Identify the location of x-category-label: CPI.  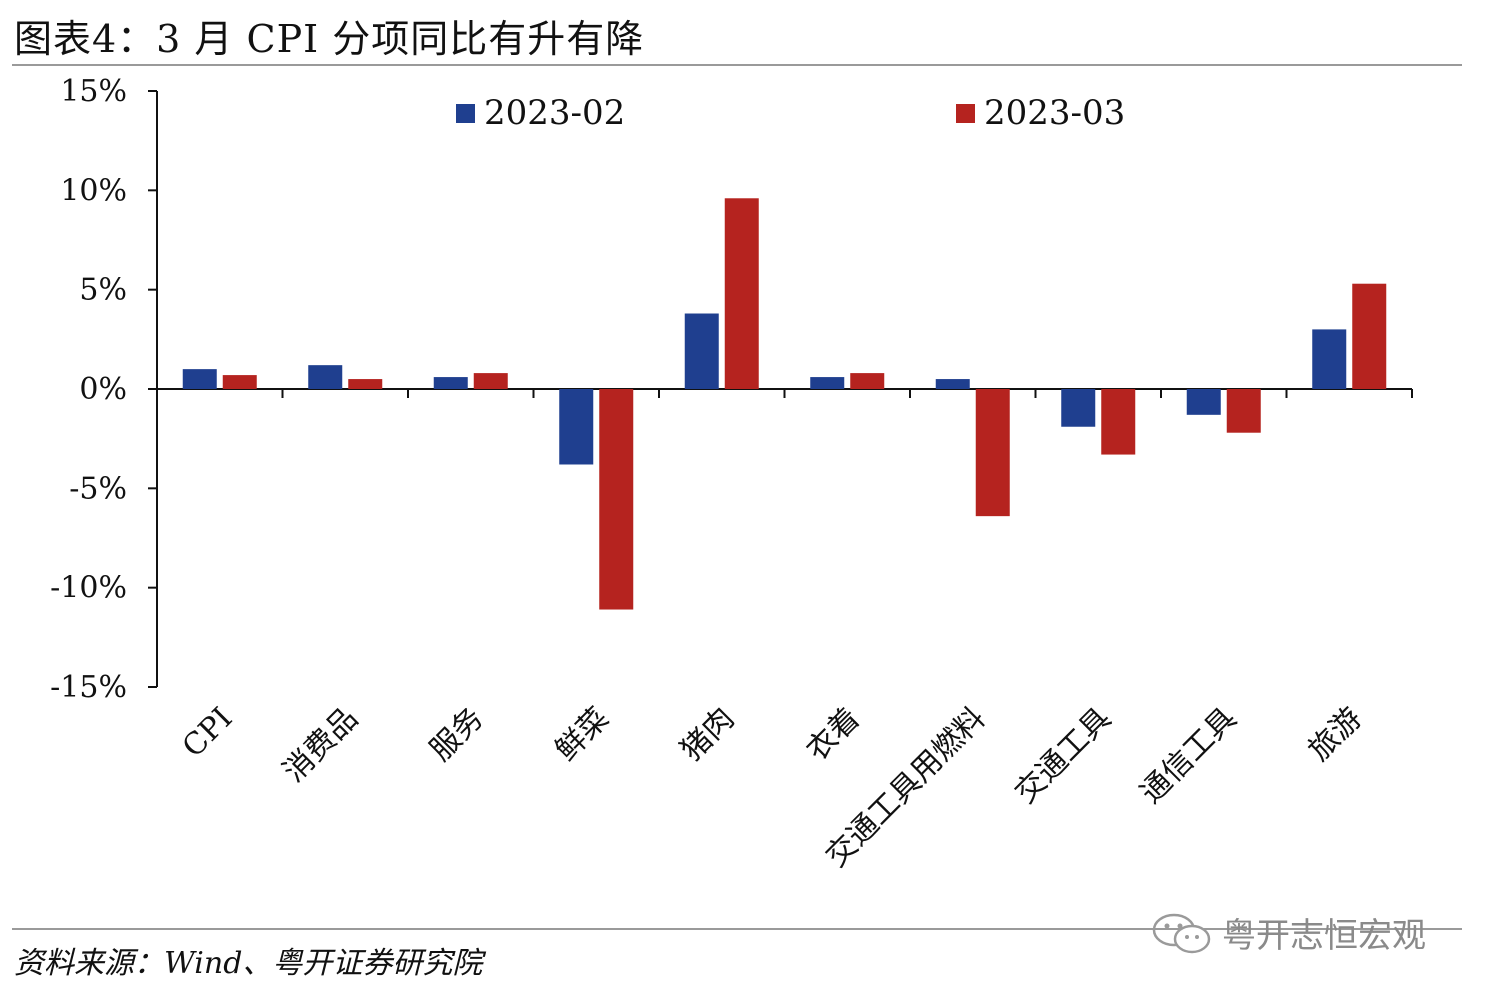
(208, 733).